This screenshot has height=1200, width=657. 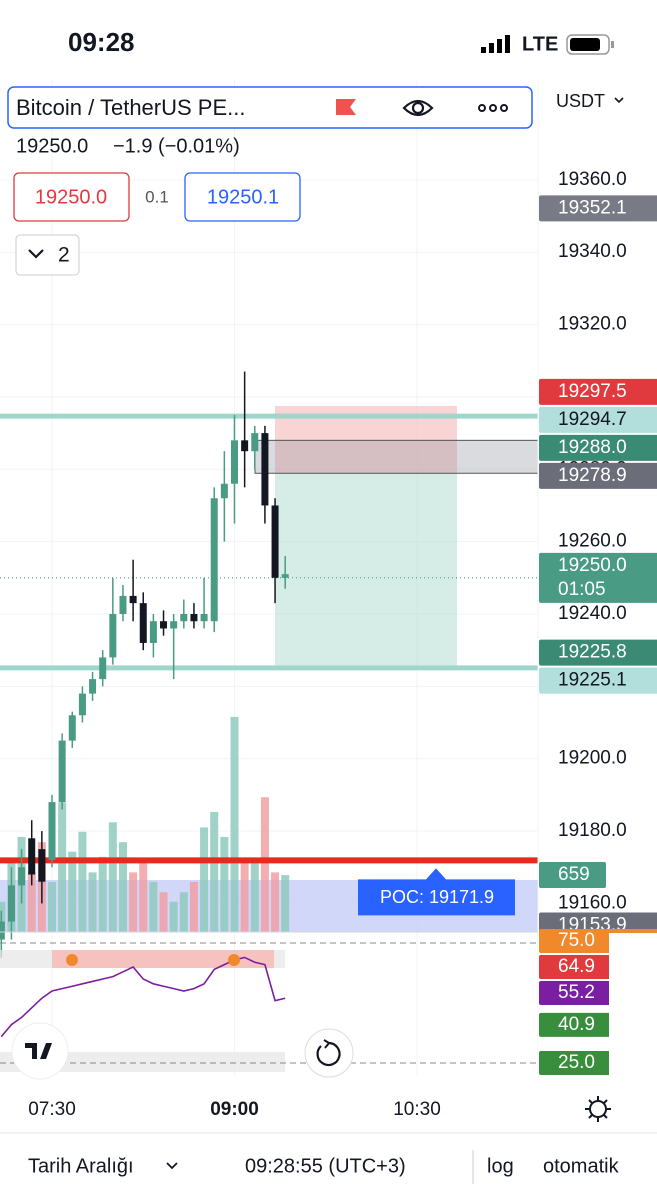 I want to click on date-range: Tarih Aralığı, so click(x=81, y=1166).